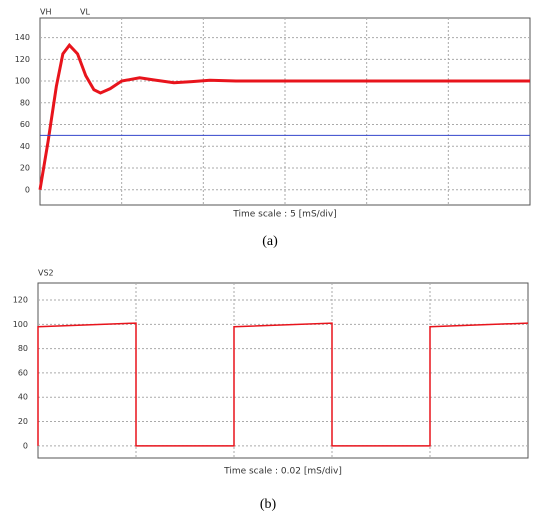 This screenshot has width=538, height=525. What do you see at coordinates (46, 12) in the screenshot?
I see `legend-label: VH` at bounding box center [46, 12].